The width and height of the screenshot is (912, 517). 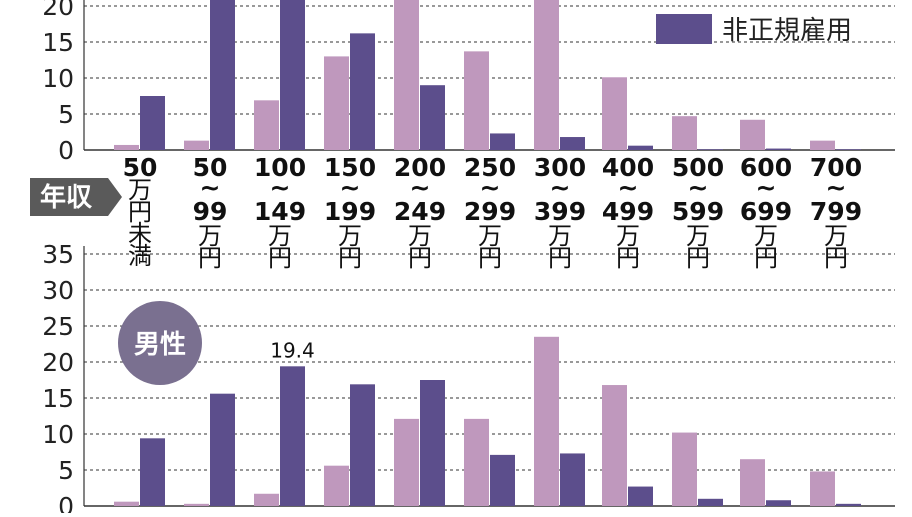 I want to click on x-label-unit-char: 未, so click(x=140, y=234).